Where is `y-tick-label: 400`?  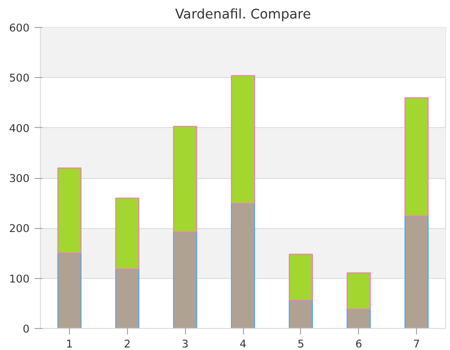
y-tick-label: 400 is located at coordinates (19, 128).